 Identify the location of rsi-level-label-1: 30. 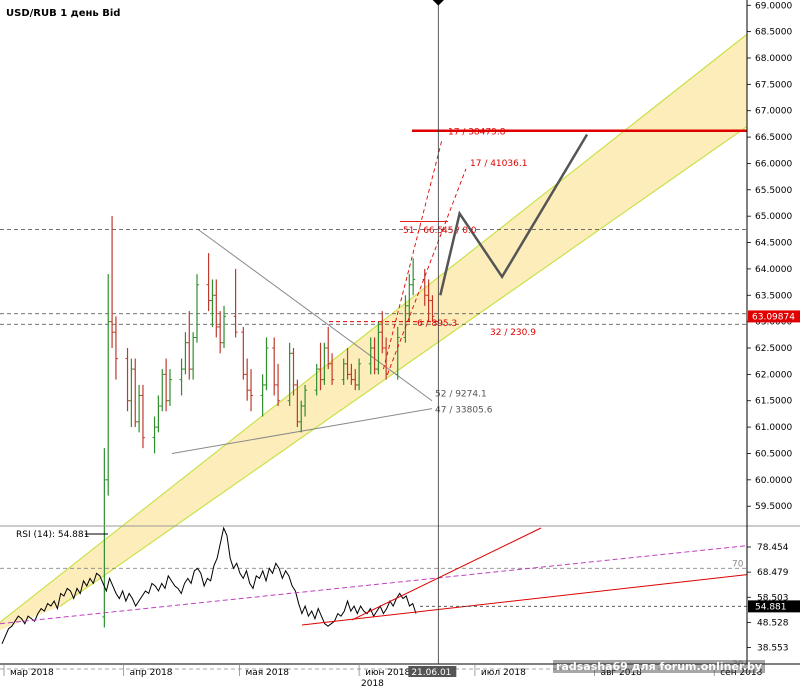
(738, 665).